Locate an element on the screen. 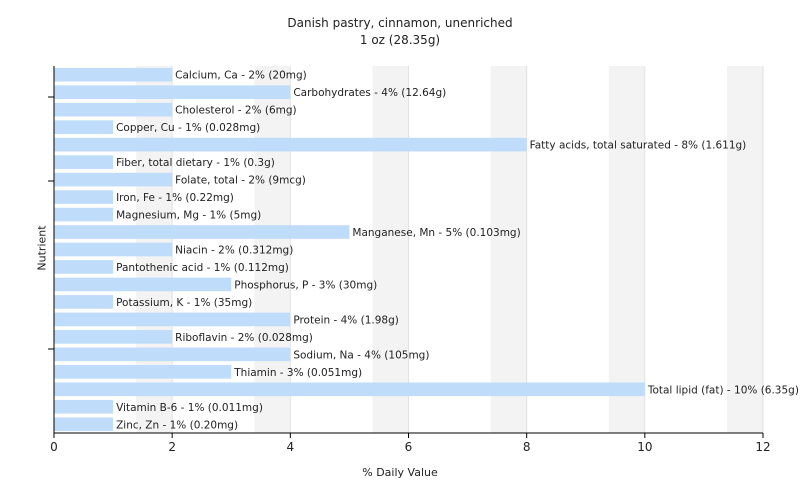 This screenshot has height=500, width=800. bar-label: Protein - 4% (1.98g) is located at coordinates (346, 320).